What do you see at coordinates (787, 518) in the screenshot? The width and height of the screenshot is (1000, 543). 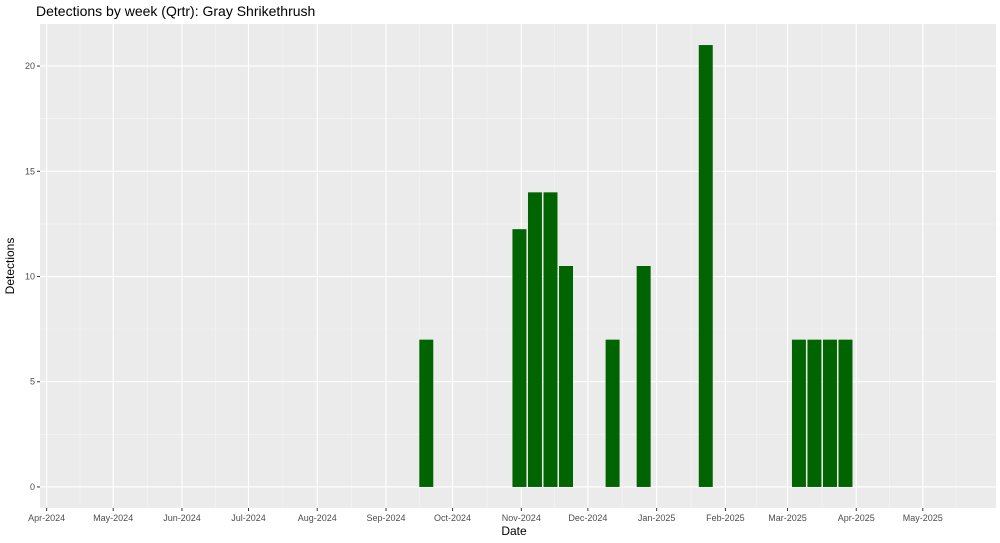 I see `x-tick-label: Mar-2025` at bounding box center [787, 518].